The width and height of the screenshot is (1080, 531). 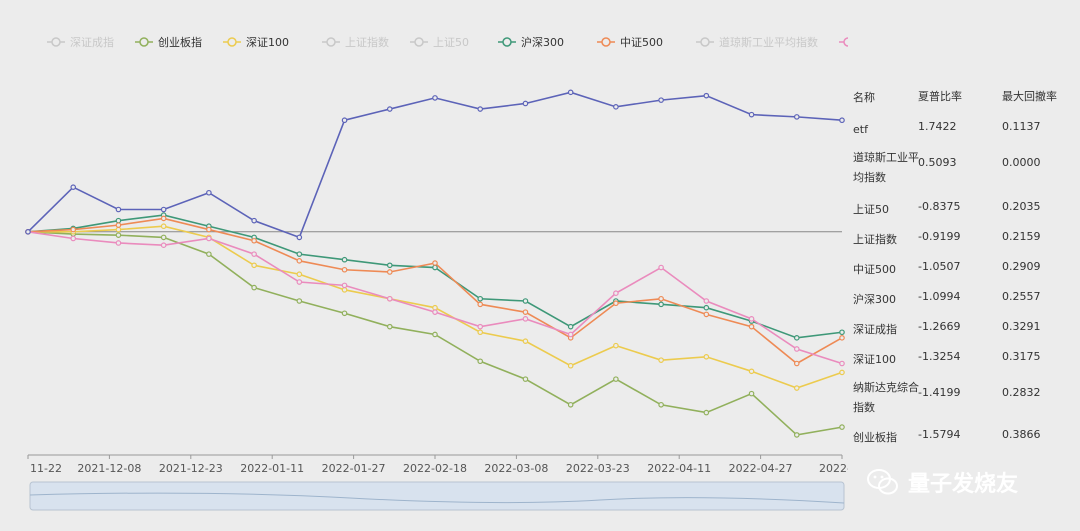 I want to click on zoom-slider-sparkline, so click(x=437, y=498).